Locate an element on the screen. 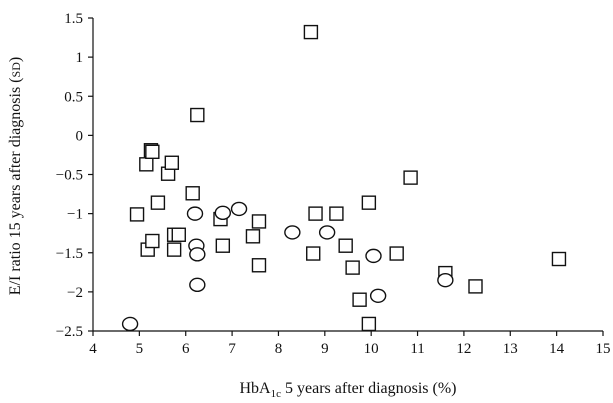 This screenshot has height=403, width=613. x-tick-label: 12 is located at coordinates (463, 349).